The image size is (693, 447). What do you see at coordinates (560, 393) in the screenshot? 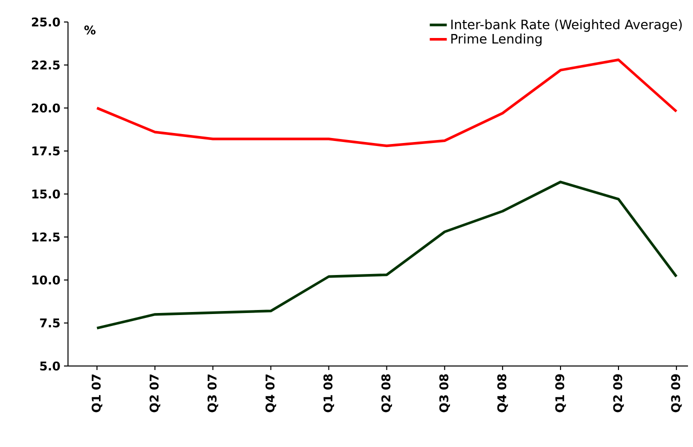
I see `x-tick-label: Q1 09` at bounding box center [560, 393].